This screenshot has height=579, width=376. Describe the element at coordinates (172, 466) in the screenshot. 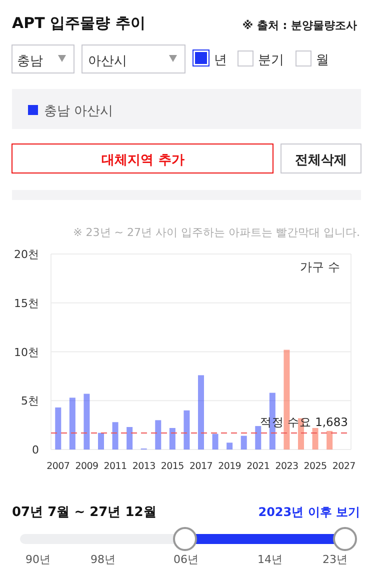

I see `x-tick-label: 2015` at that location.